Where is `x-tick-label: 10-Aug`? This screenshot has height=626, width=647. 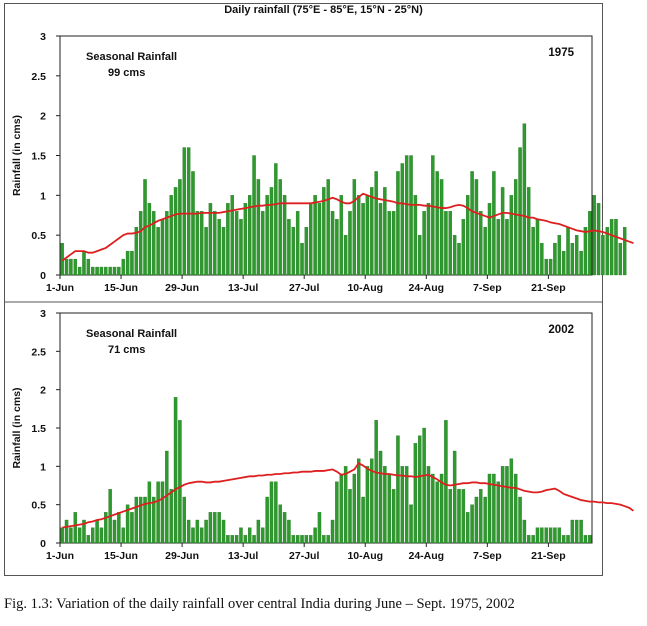
x-tick-label: 10-Aug is located at coordinates (365, 288).